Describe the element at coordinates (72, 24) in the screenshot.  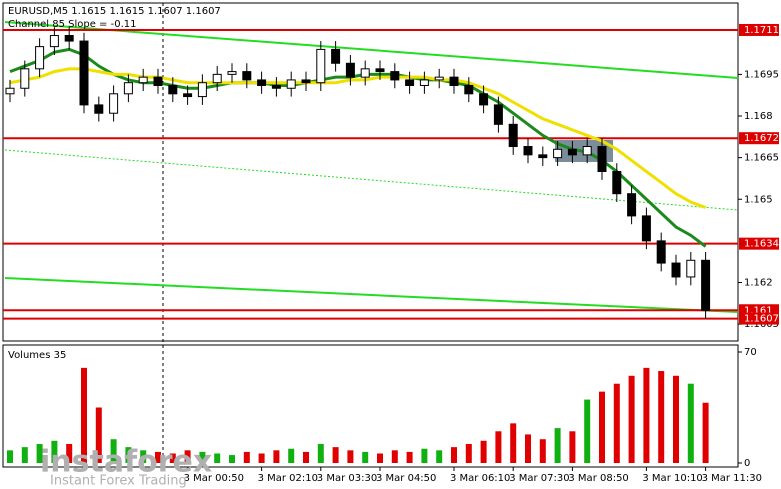
I see `indicator-label: Channel 85 Slope = -0.11` at that location.